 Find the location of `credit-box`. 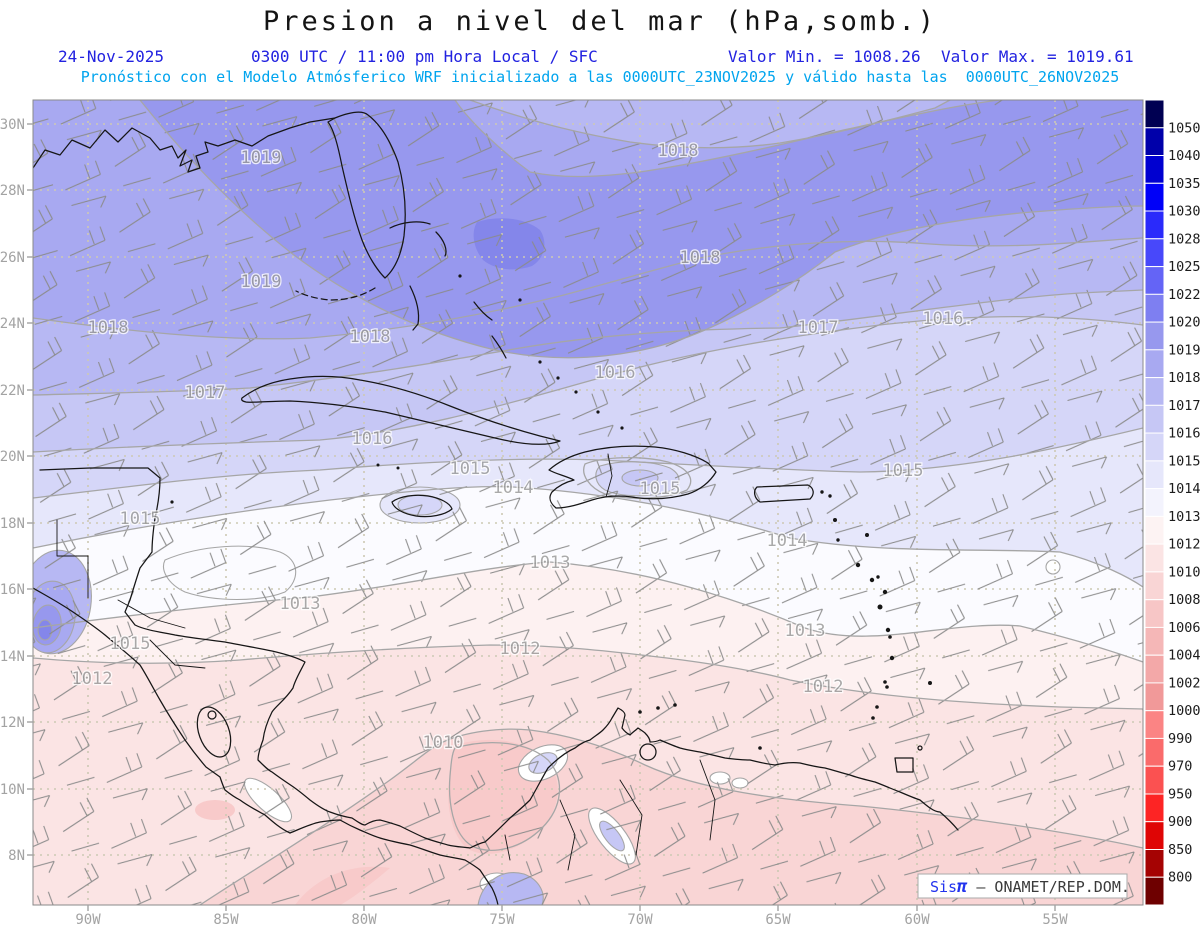

credit-box is located at coordinates (1022, 886).